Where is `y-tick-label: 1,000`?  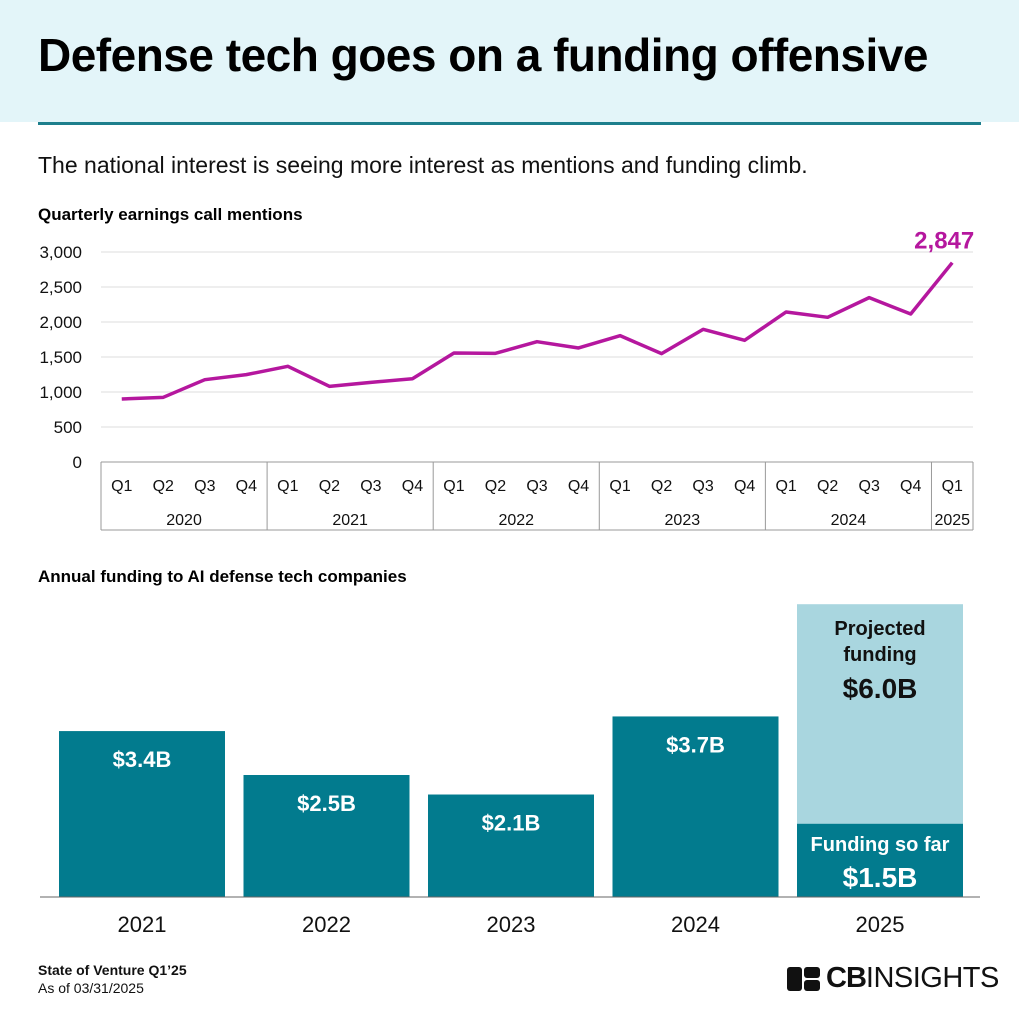 y-tick-label: 1,000 is located at coordinates (60, 392).